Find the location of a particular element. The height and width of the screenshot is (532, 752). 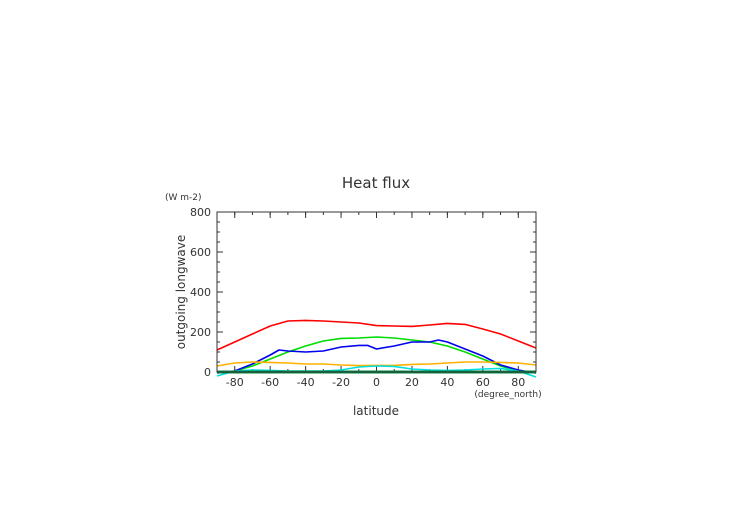

y-axis-label: outgoing longwave is located at coordinates (181, 292).